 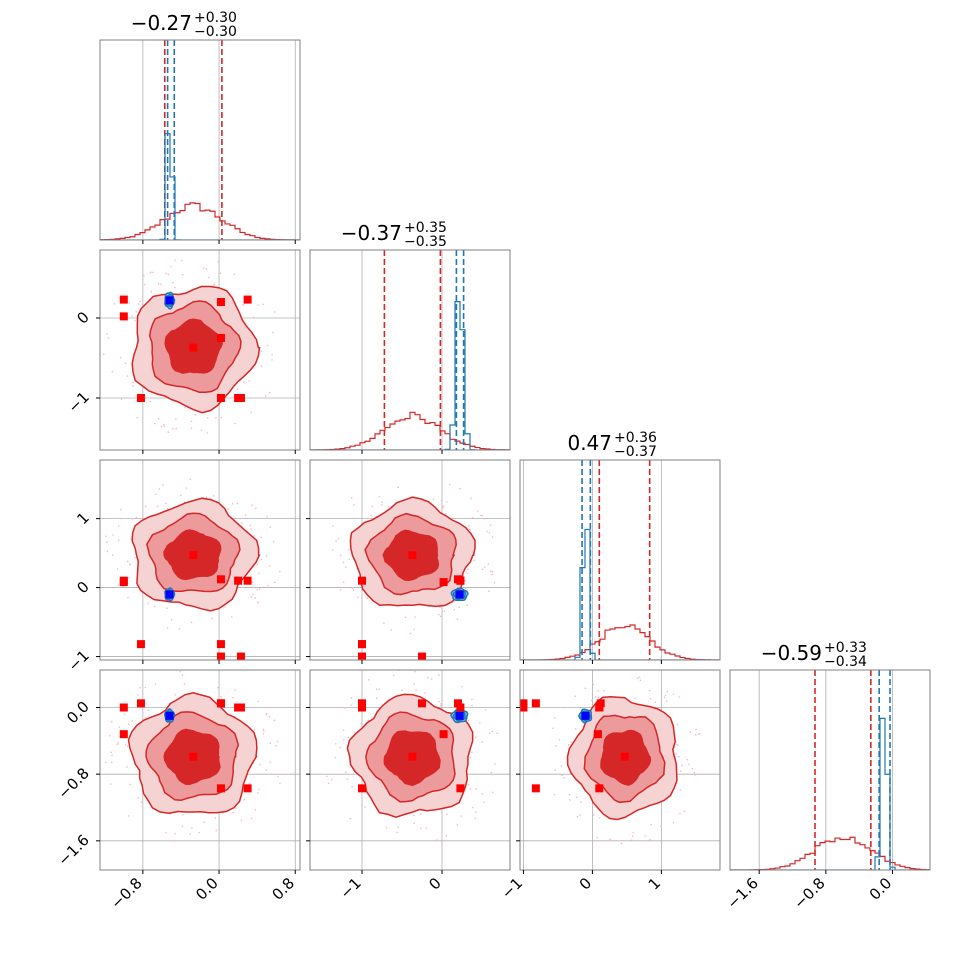 I want to click on panel-title-plus: +0.33, so click(x=845, y=648).